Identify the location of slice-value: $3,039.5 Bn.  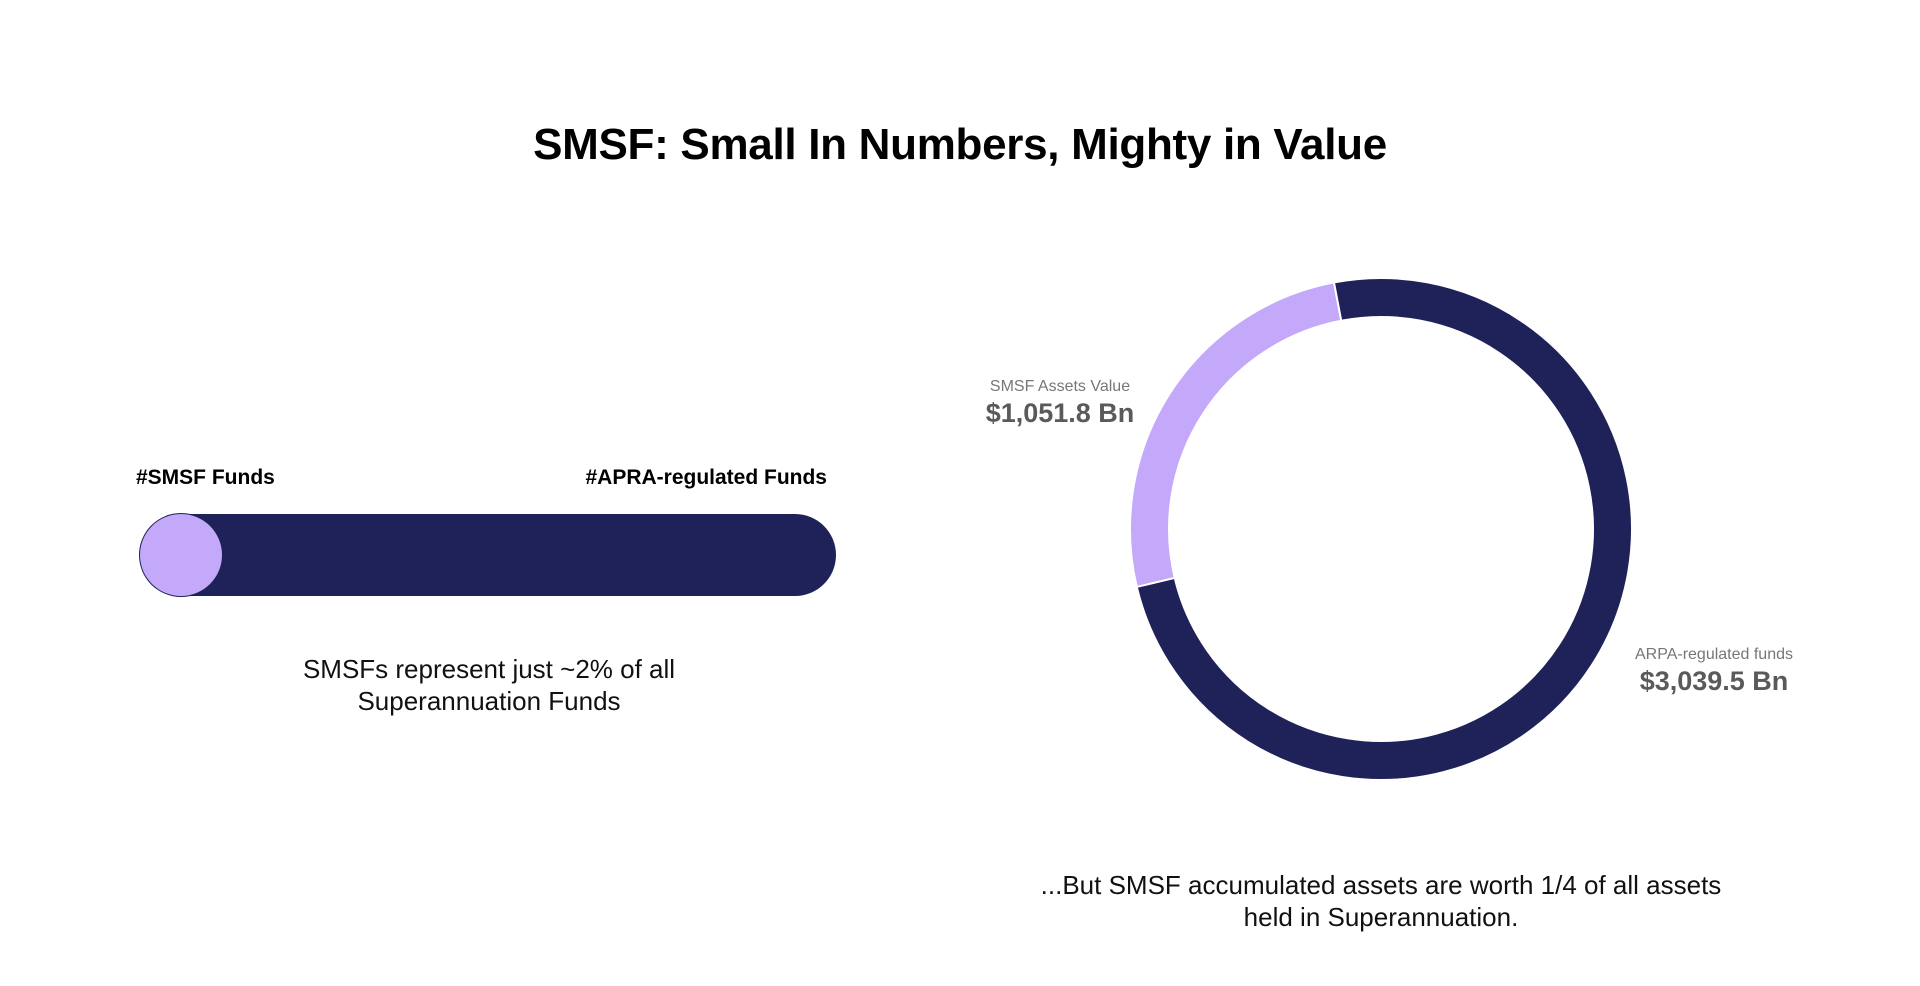
(1714, 681).